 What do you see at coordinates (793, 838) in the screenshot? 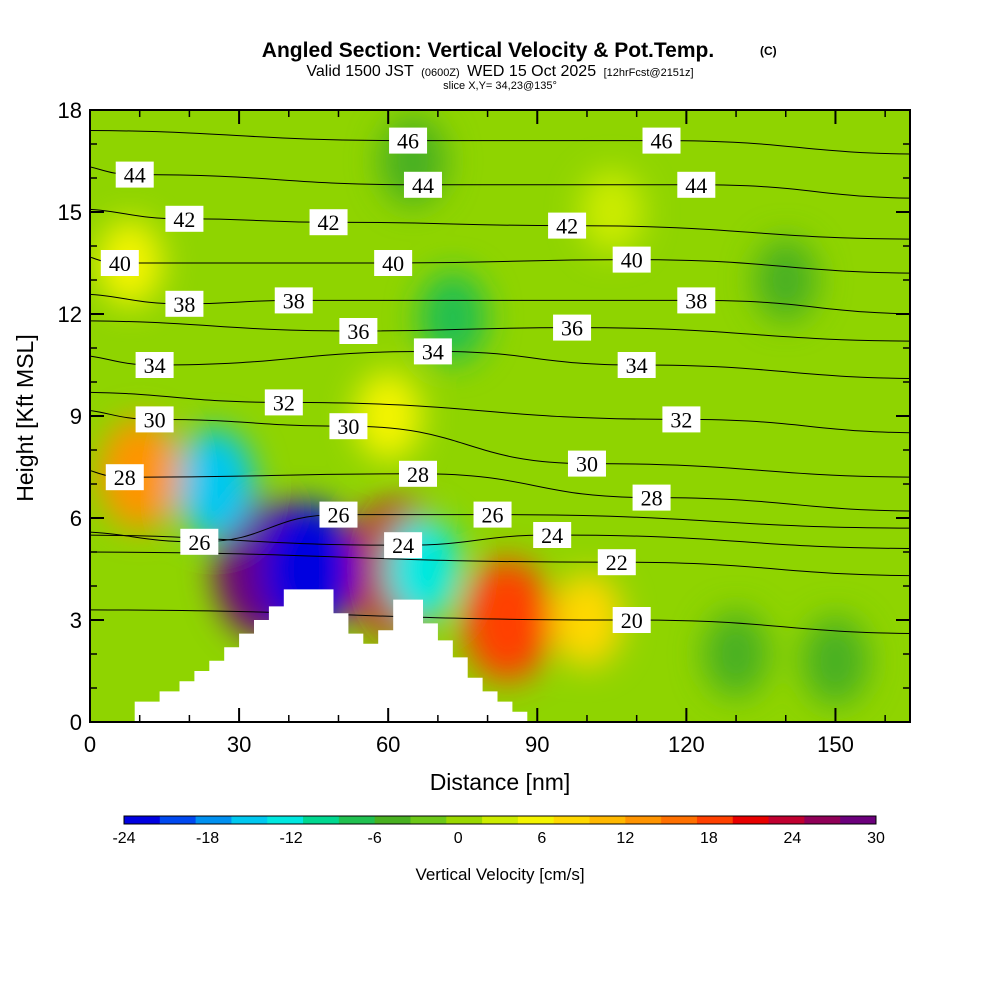
I see `colorbar-tick-label: 24` at bounding box center [793, 838].